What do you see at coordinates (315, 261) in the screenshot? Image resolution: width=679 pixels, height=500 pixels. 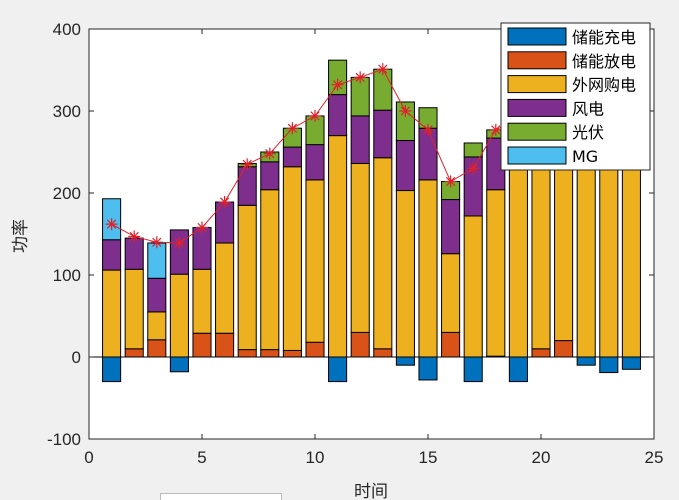 I see `bar-segment-3-x10` at bounding box center [315, 261].